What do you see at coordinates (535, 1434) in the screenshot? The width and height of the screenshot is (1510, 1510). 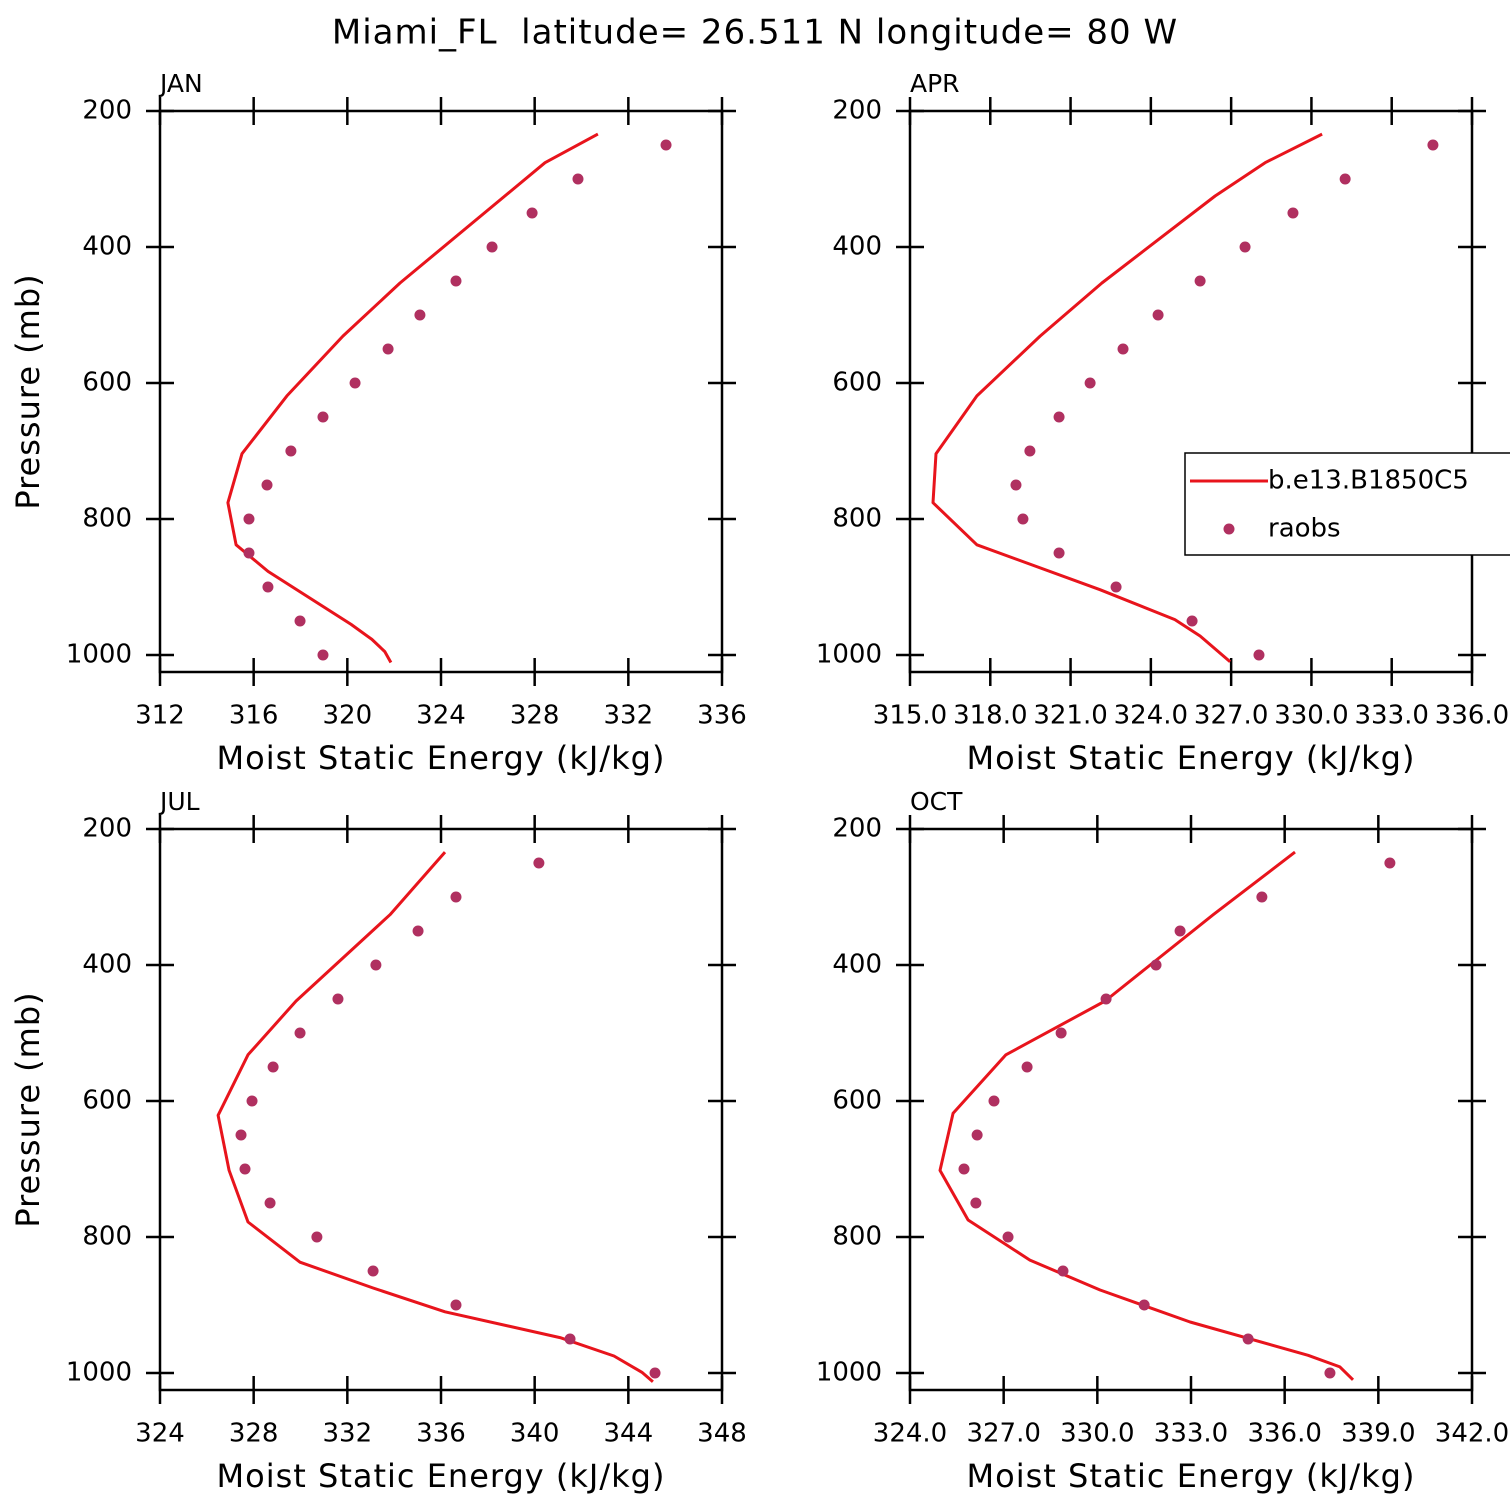 I see `x-tick-label: 340` at bounding box center [535, 1434].